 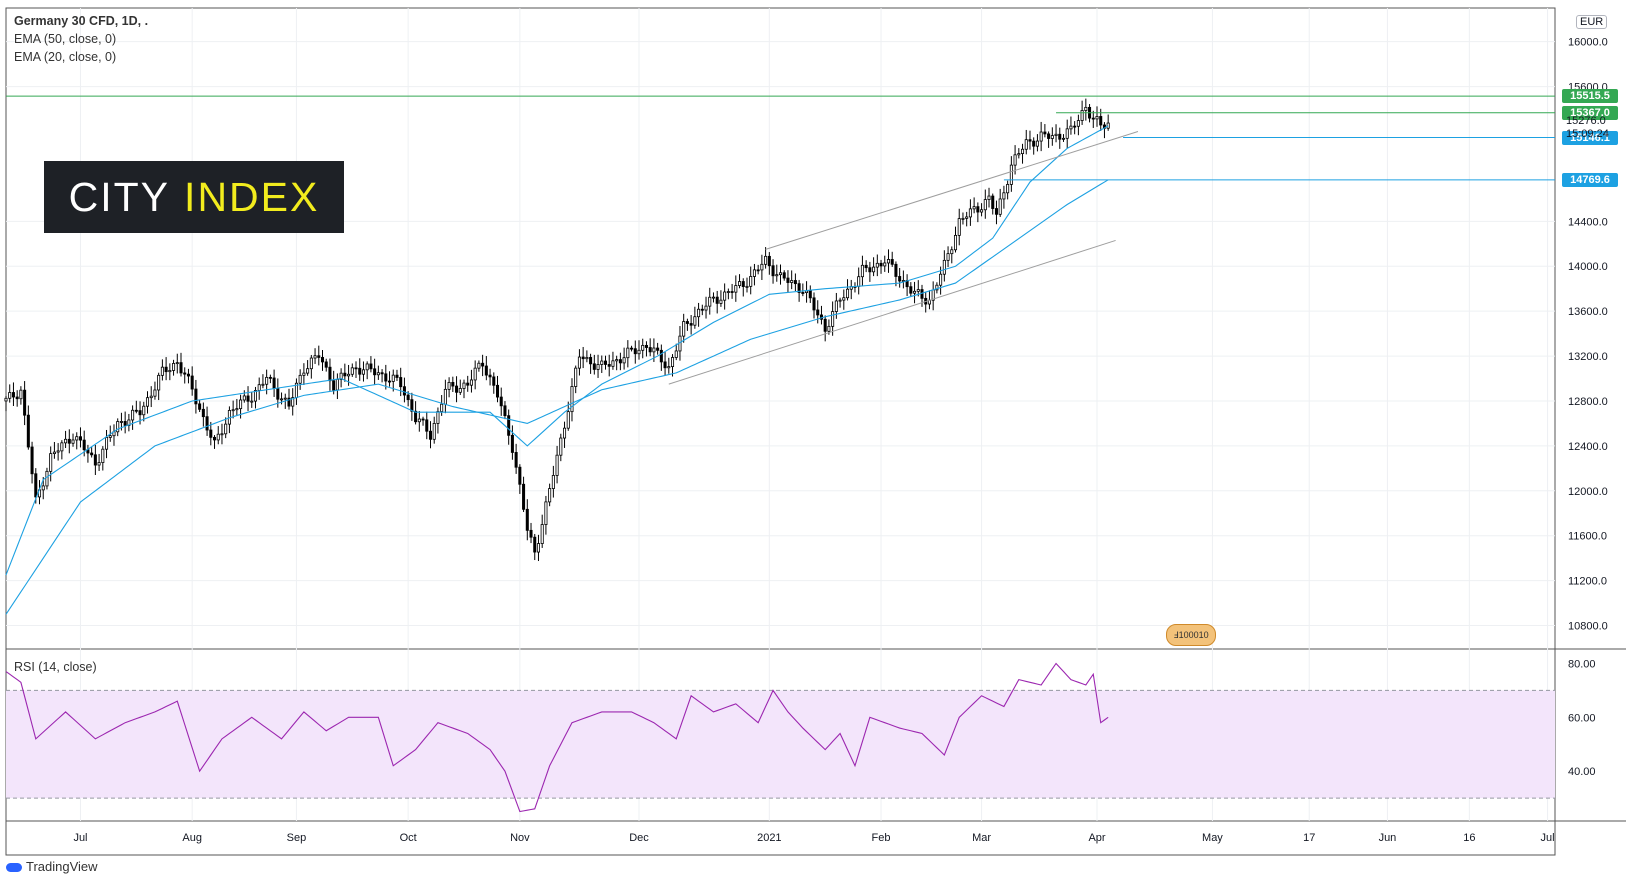 I want to click on time-tick-label: Feb, so click(x=881, y=838).